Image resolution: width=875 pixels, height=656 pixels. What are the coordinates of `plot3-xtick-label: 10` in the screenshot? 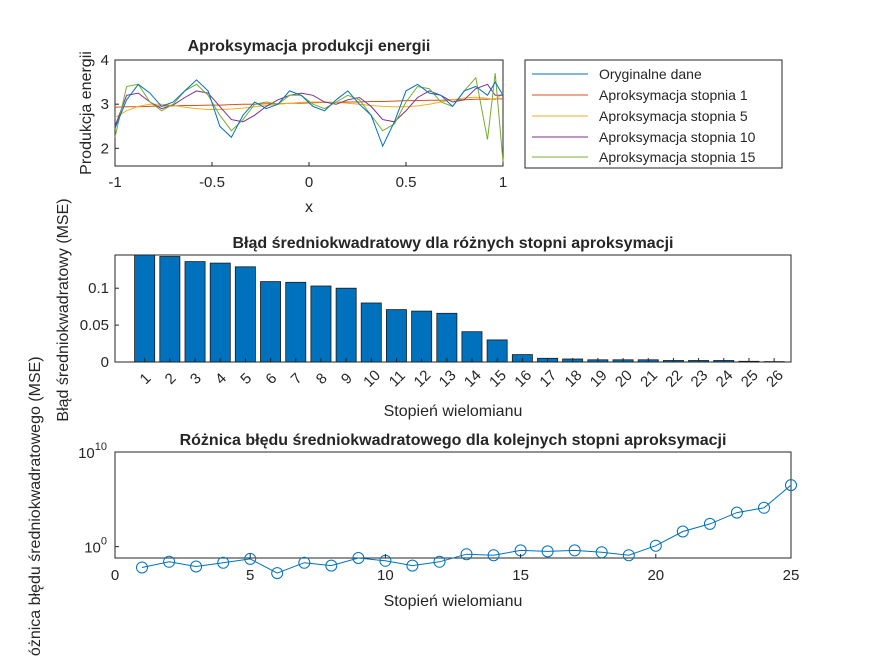 It's located at (385, 575).